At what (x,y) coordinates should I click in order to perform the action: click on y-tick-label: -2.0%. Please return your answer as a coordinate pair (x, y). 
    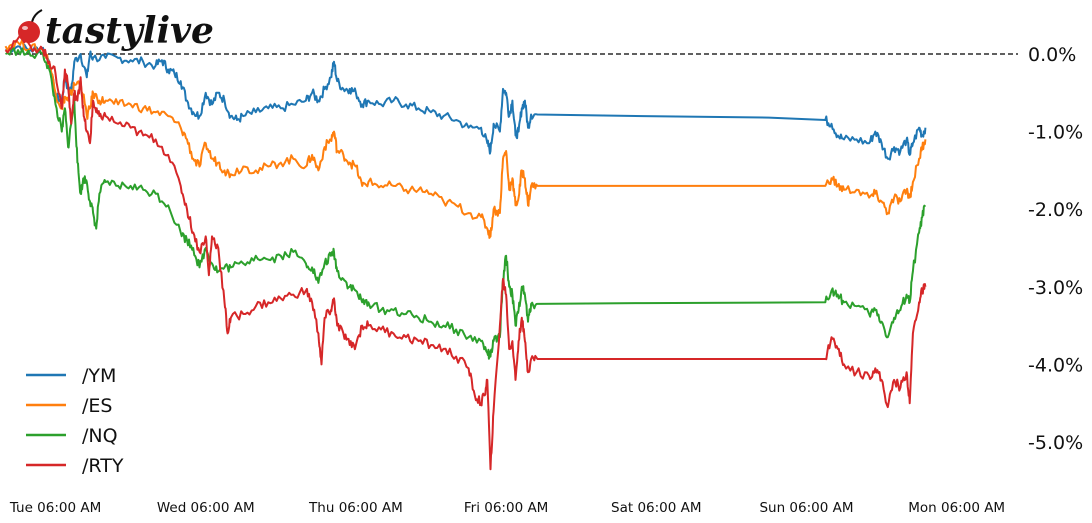
    Looking at the image, I should click on (1055, 210).